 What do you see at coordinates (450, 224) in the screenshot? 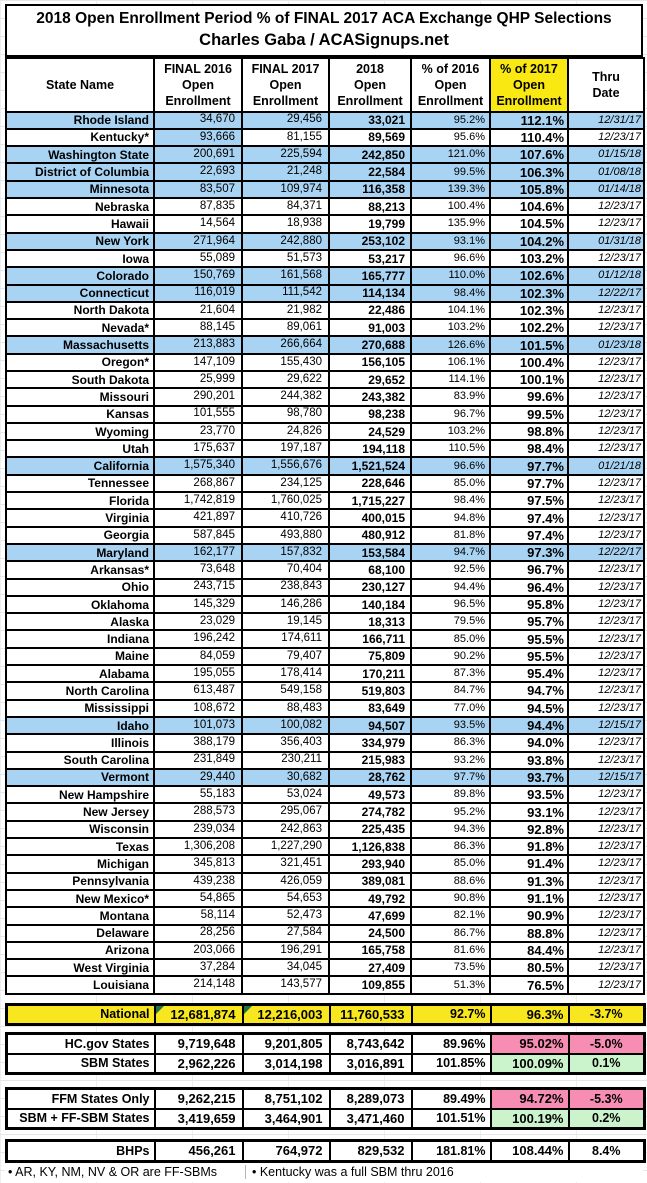
I see `pct-of-2016-cell: 135.9%` at bounding box center [450, 224].